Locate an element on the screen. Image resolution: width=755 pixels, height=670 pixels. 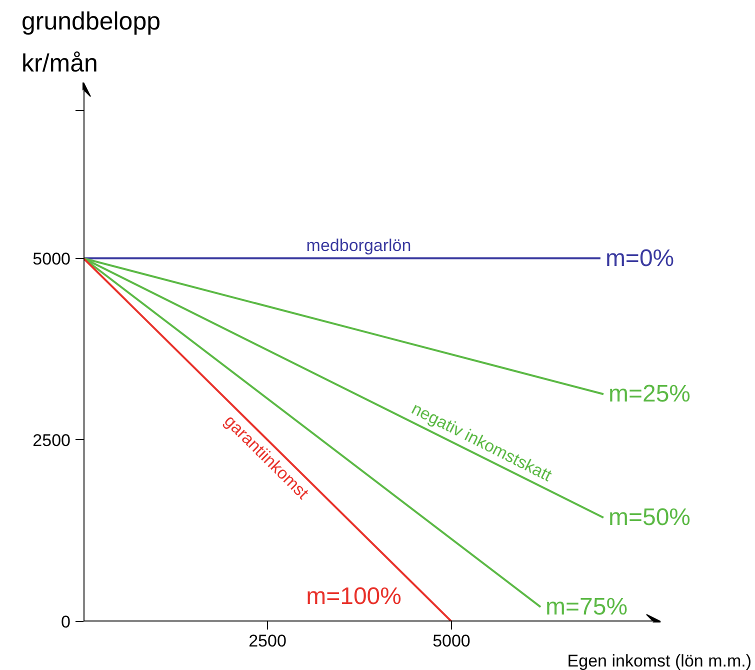
annotation: medborgarlön is located at coordinates (359, 245).